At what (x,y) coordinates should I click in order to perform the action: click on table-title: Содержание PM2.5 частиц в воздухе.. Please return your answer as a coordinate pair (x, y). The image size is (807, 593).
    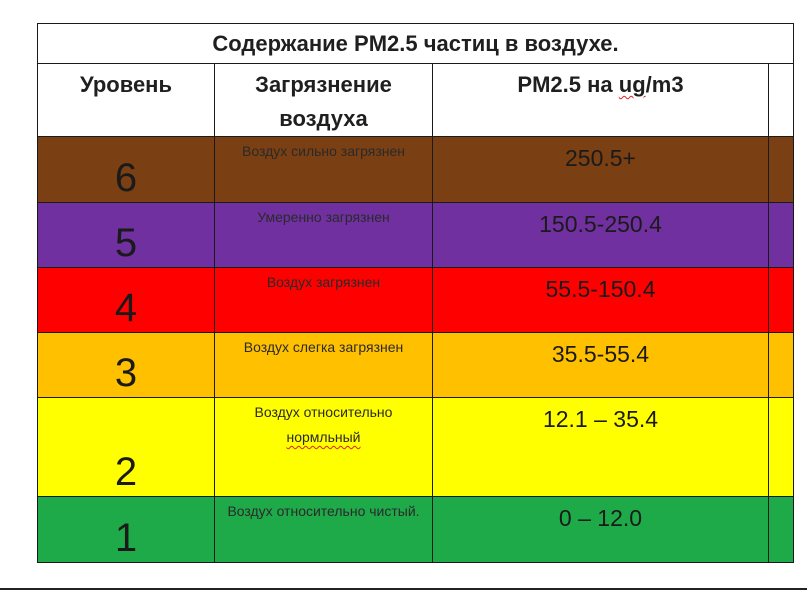
    Looking at the image, I should click on (415, 43).